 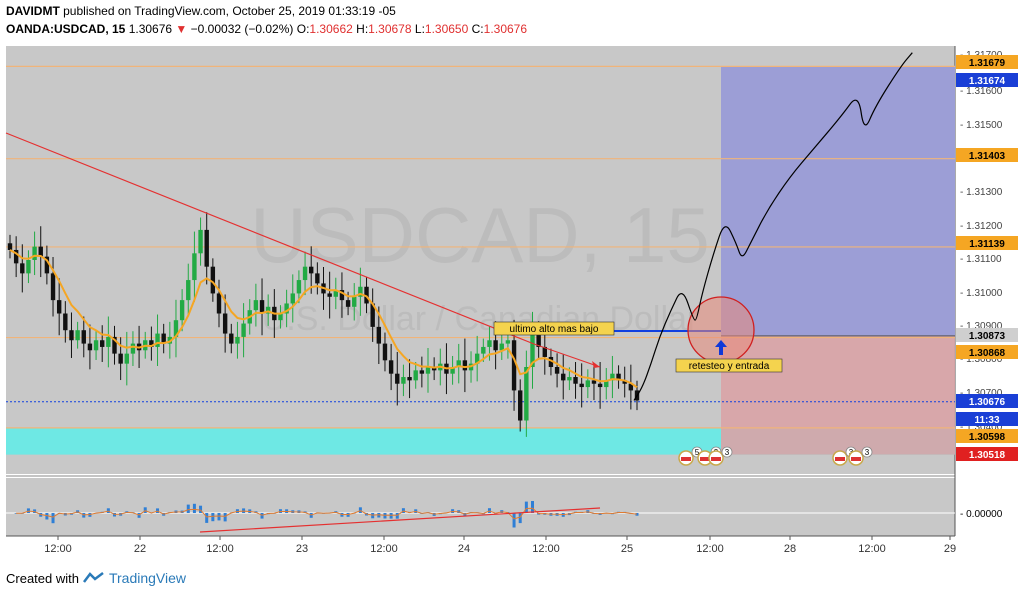 I want to click on low-value: 1.30650, so click(x=446, y=29).